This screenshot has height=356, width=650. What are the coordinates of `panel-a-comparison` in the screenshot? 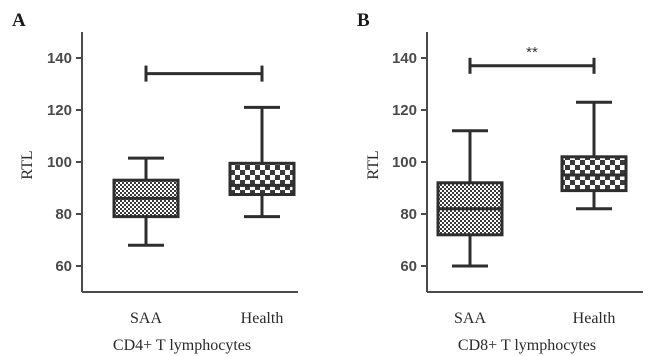 It's located at (204, 73).